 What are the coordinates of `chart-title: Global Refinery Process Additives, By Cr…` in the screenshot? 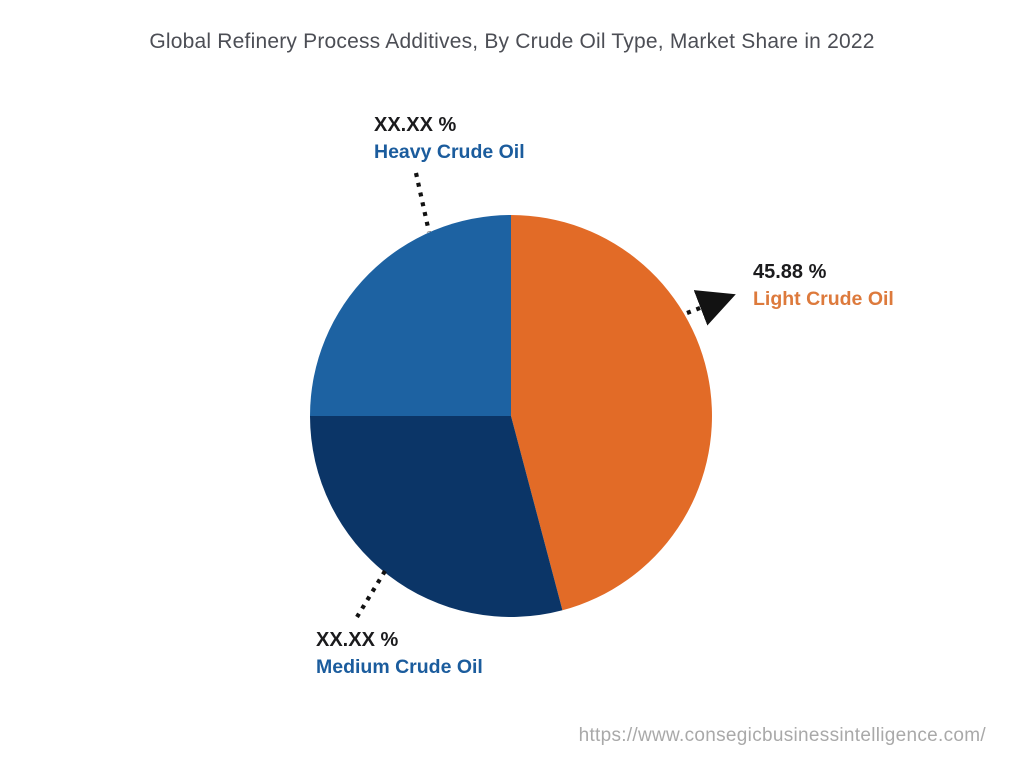 It's located at (512, 41).